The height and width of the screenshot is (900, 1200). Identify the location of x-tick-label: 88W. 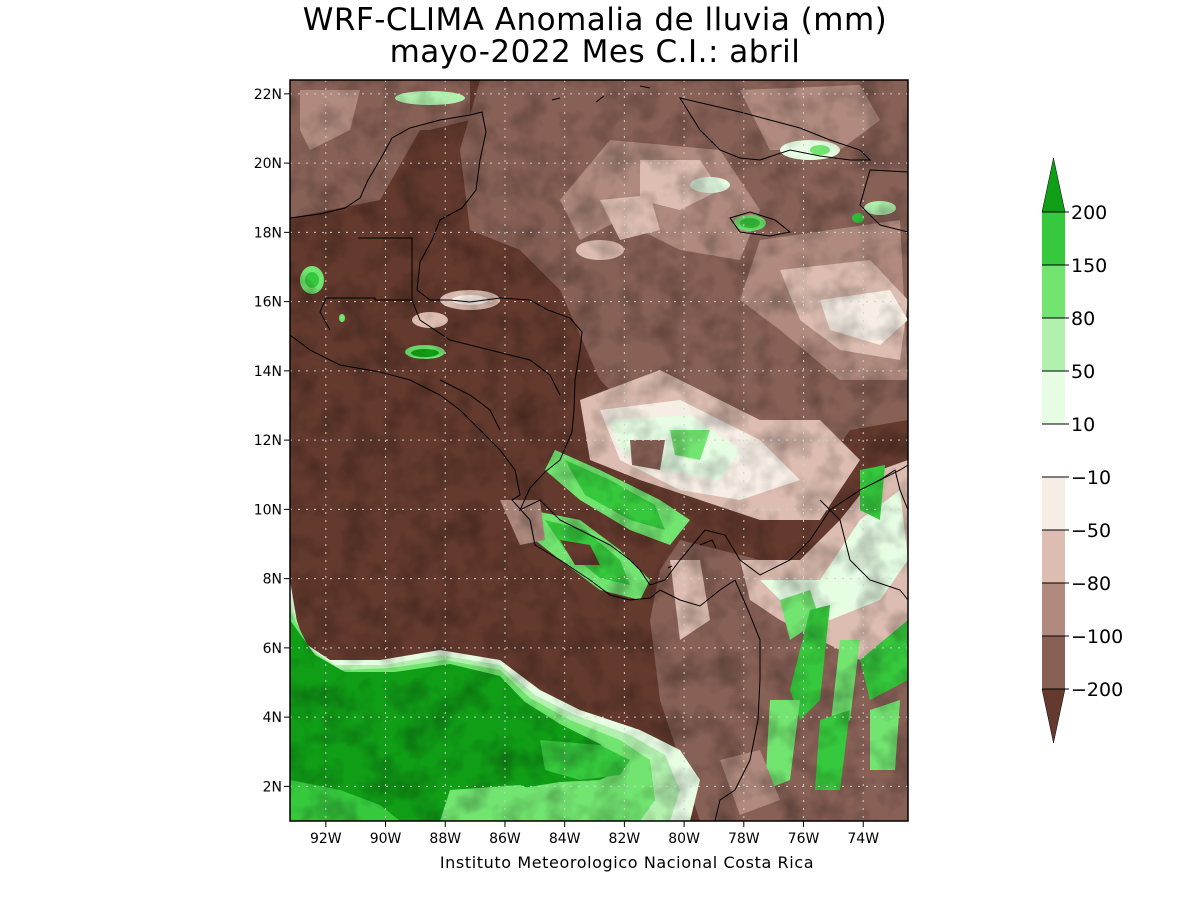
(445, 839).